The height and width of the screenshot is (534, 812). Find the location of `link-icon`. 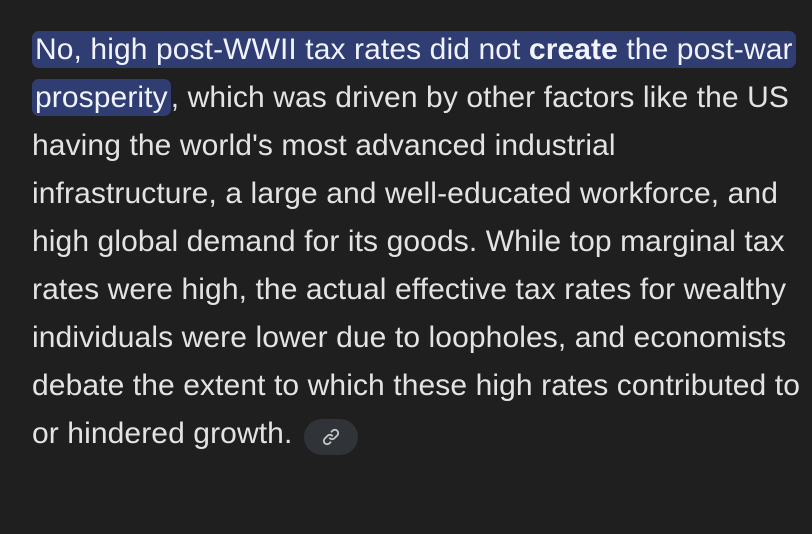

link-icon is located at coordinates (331, 437).